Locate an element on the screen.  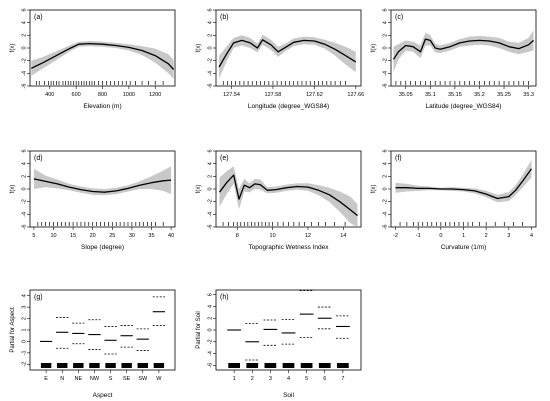
category-label: E is located at coordinates (46, 379).